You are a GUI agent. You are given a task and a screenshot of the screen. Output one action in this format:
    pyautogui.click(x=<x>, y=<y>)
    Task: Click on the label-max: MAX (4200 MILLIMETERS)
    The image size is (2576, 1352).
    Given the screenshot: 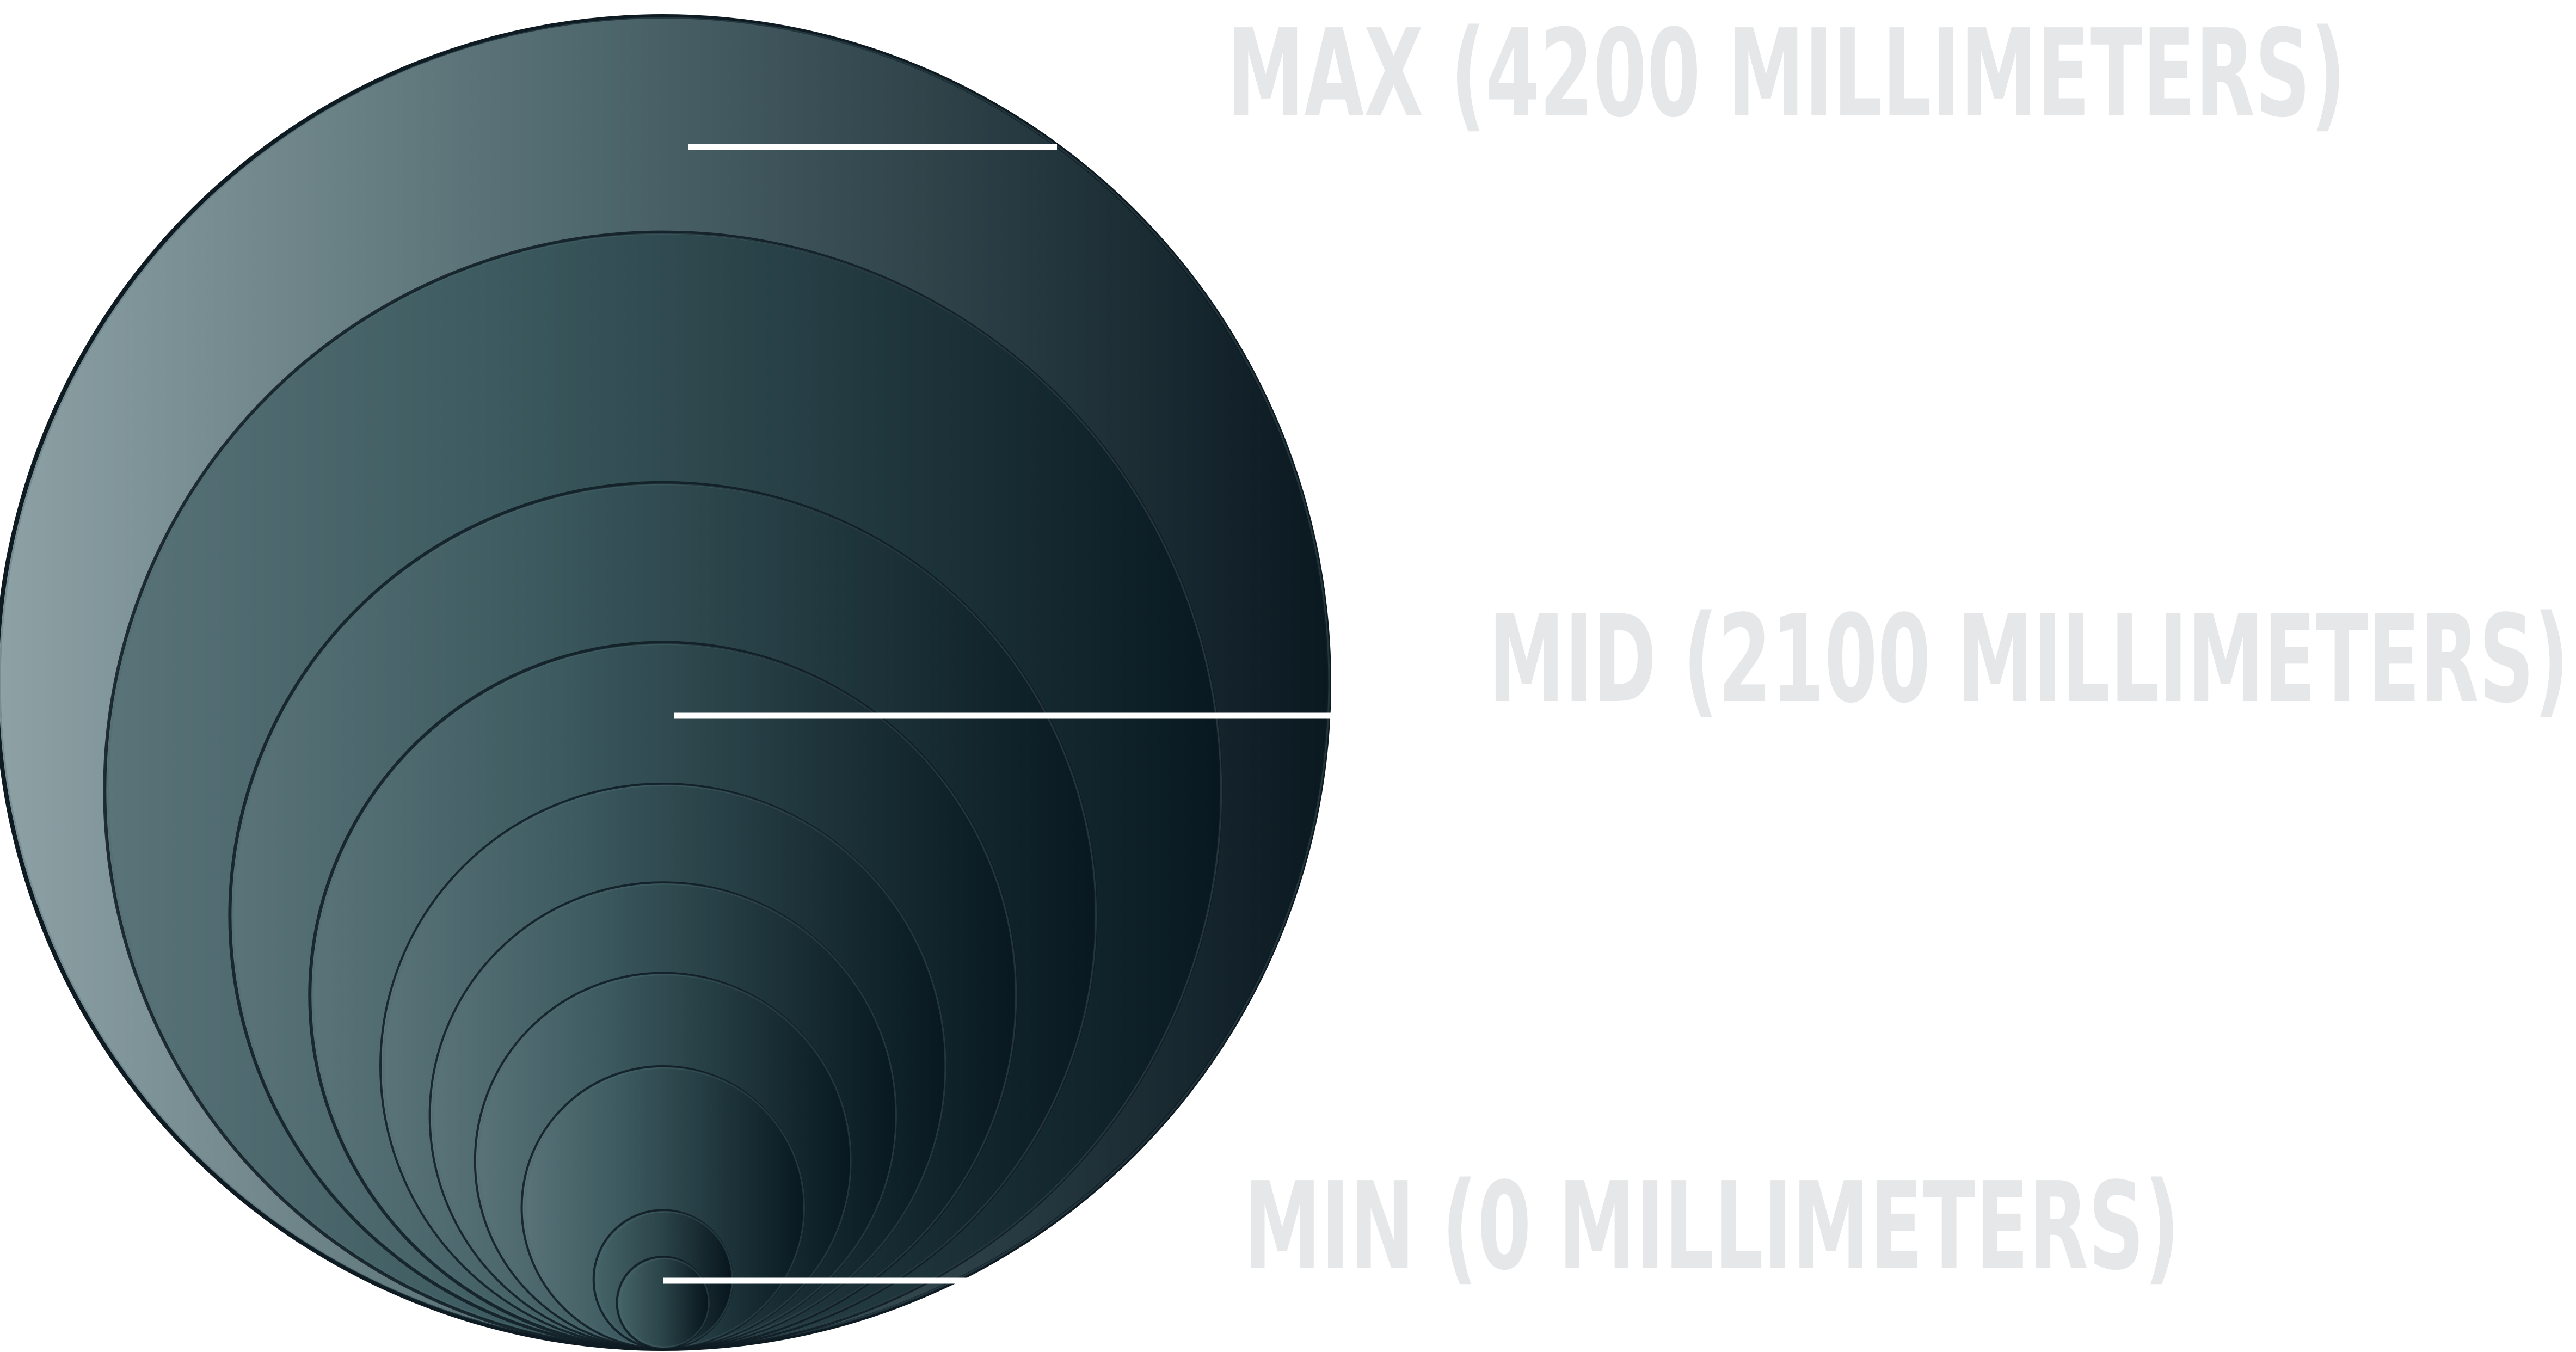 What is the action you would take?
    pyautogui.click(x=1786, y=74)
    